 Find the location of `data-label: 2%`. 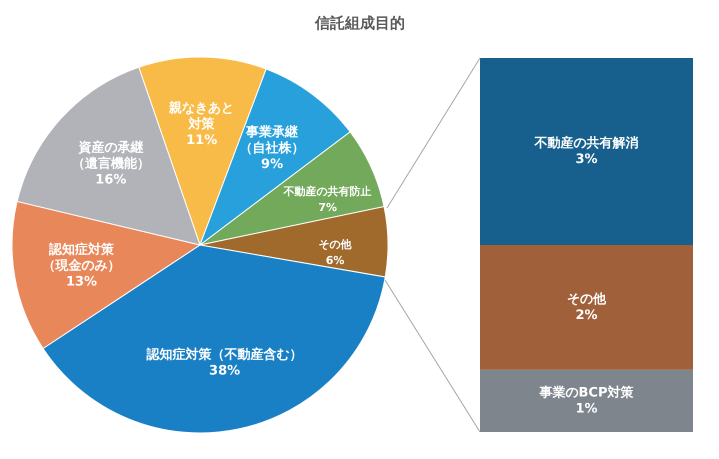

data-label: 2% is located at coordinates (586, 315).